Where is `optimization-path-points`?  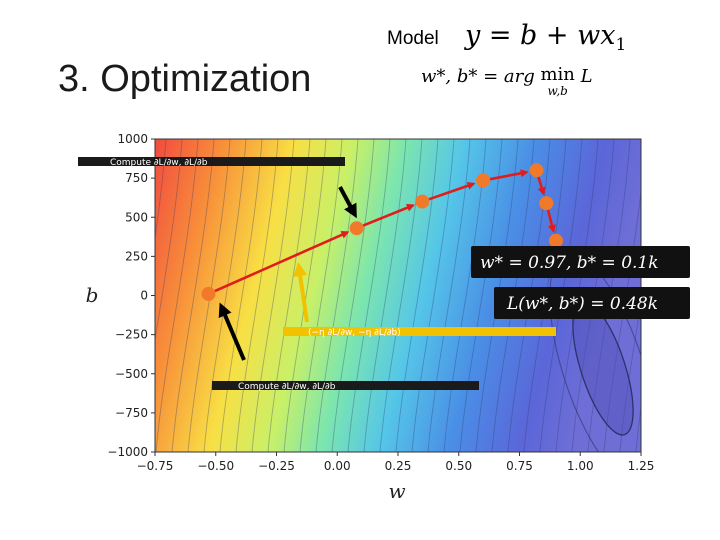 optimization-path-points is located at coordinates (382, 232).